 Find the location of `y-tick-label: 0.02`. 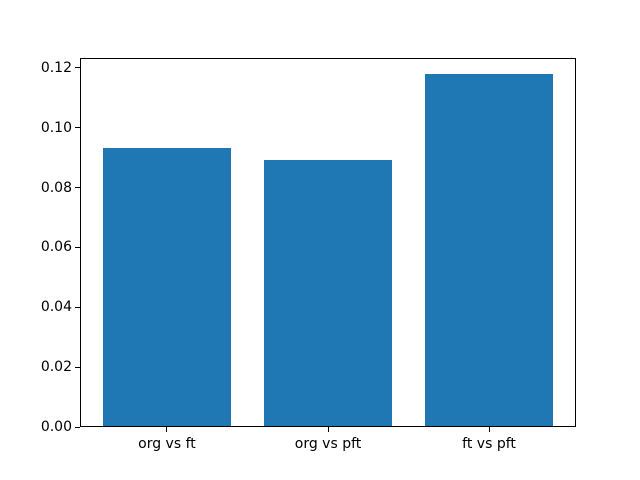

y-tick-label: 0.02 is located at coordinates (56, 367).